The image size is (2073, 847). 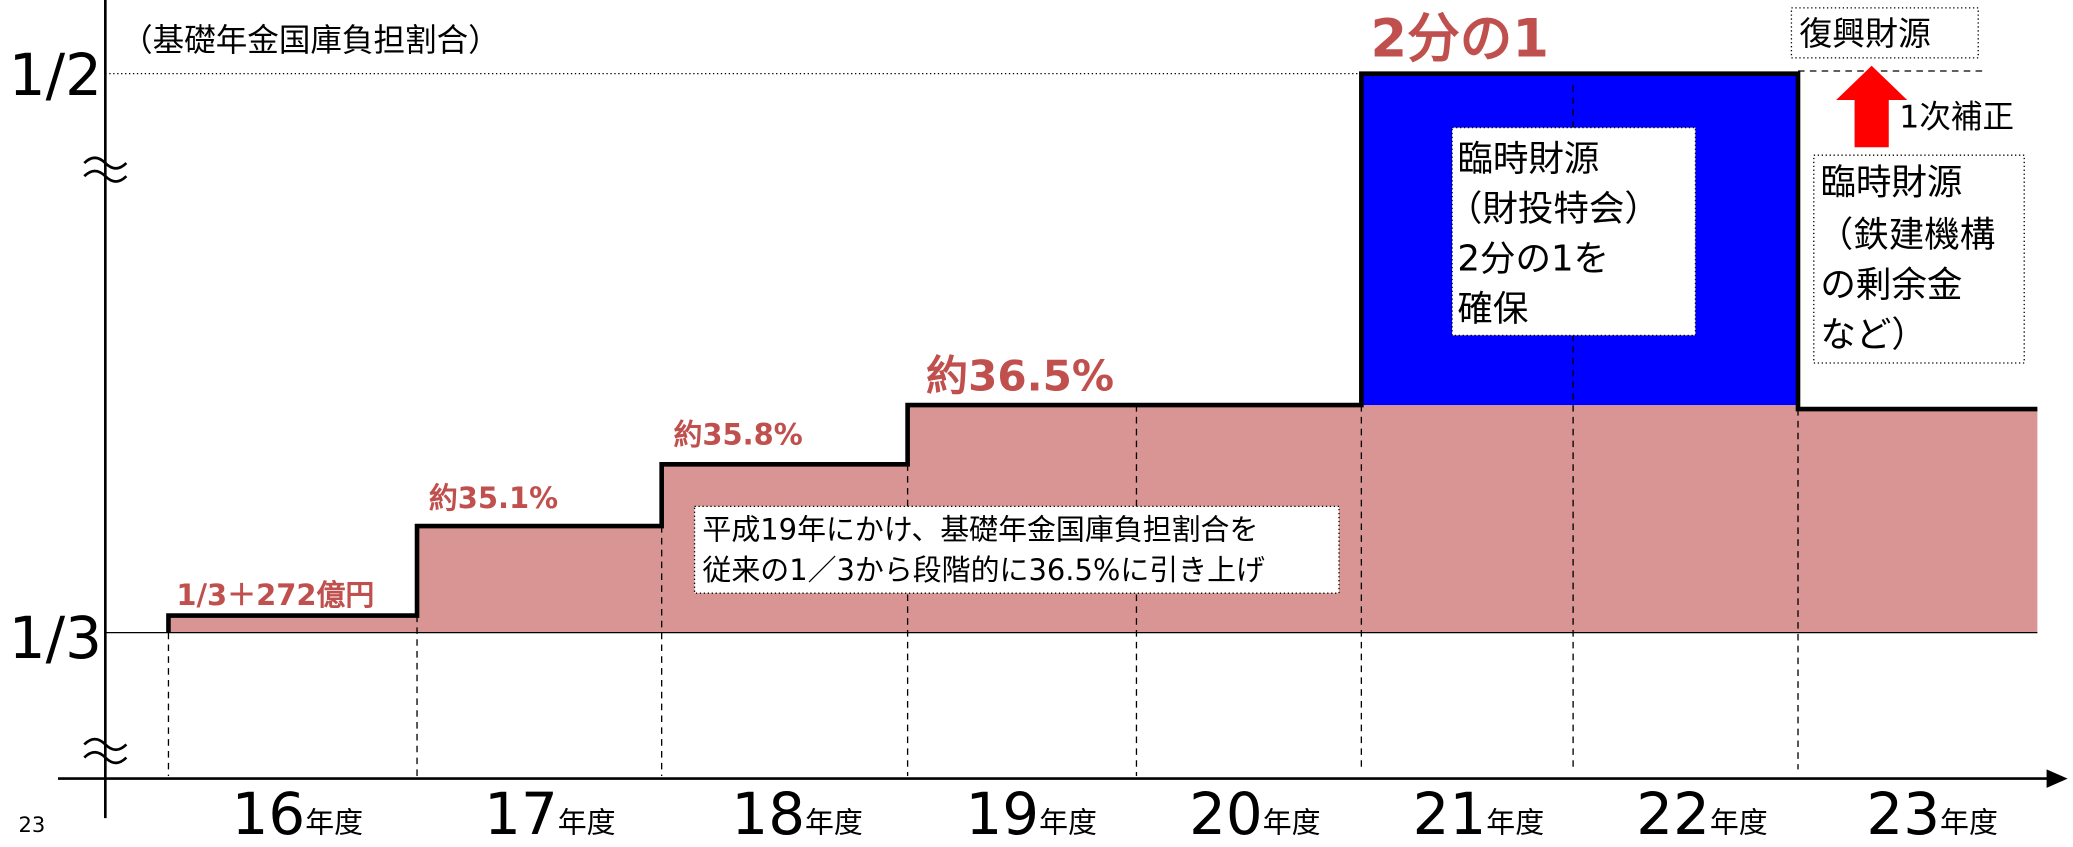 What do you see at coordinates (768, 813) in the screenshot?
I see `x-year: 18` at bounding box center [768, 813].